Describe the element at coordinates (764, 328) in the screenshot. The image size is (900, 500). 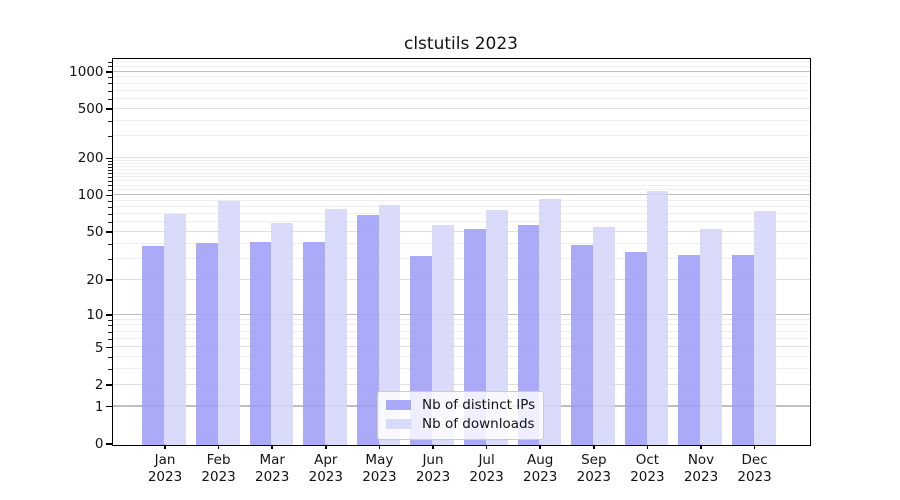
I see `bar-downloads-dec` at that location.